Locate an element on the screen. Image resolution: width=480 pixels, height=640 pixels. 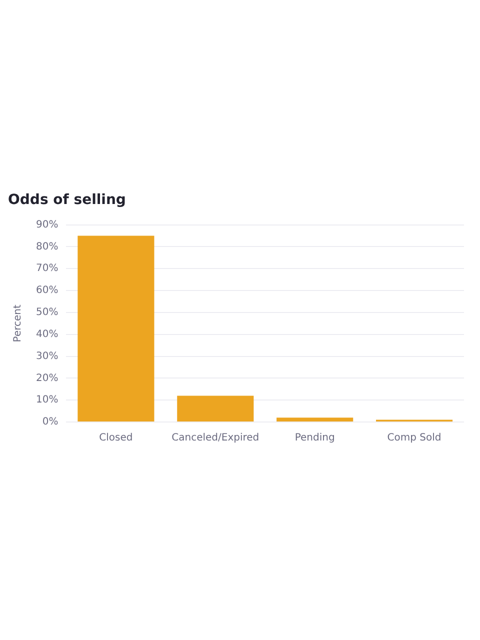
y-tick-label: 50% is located at coordinates (47, 312).